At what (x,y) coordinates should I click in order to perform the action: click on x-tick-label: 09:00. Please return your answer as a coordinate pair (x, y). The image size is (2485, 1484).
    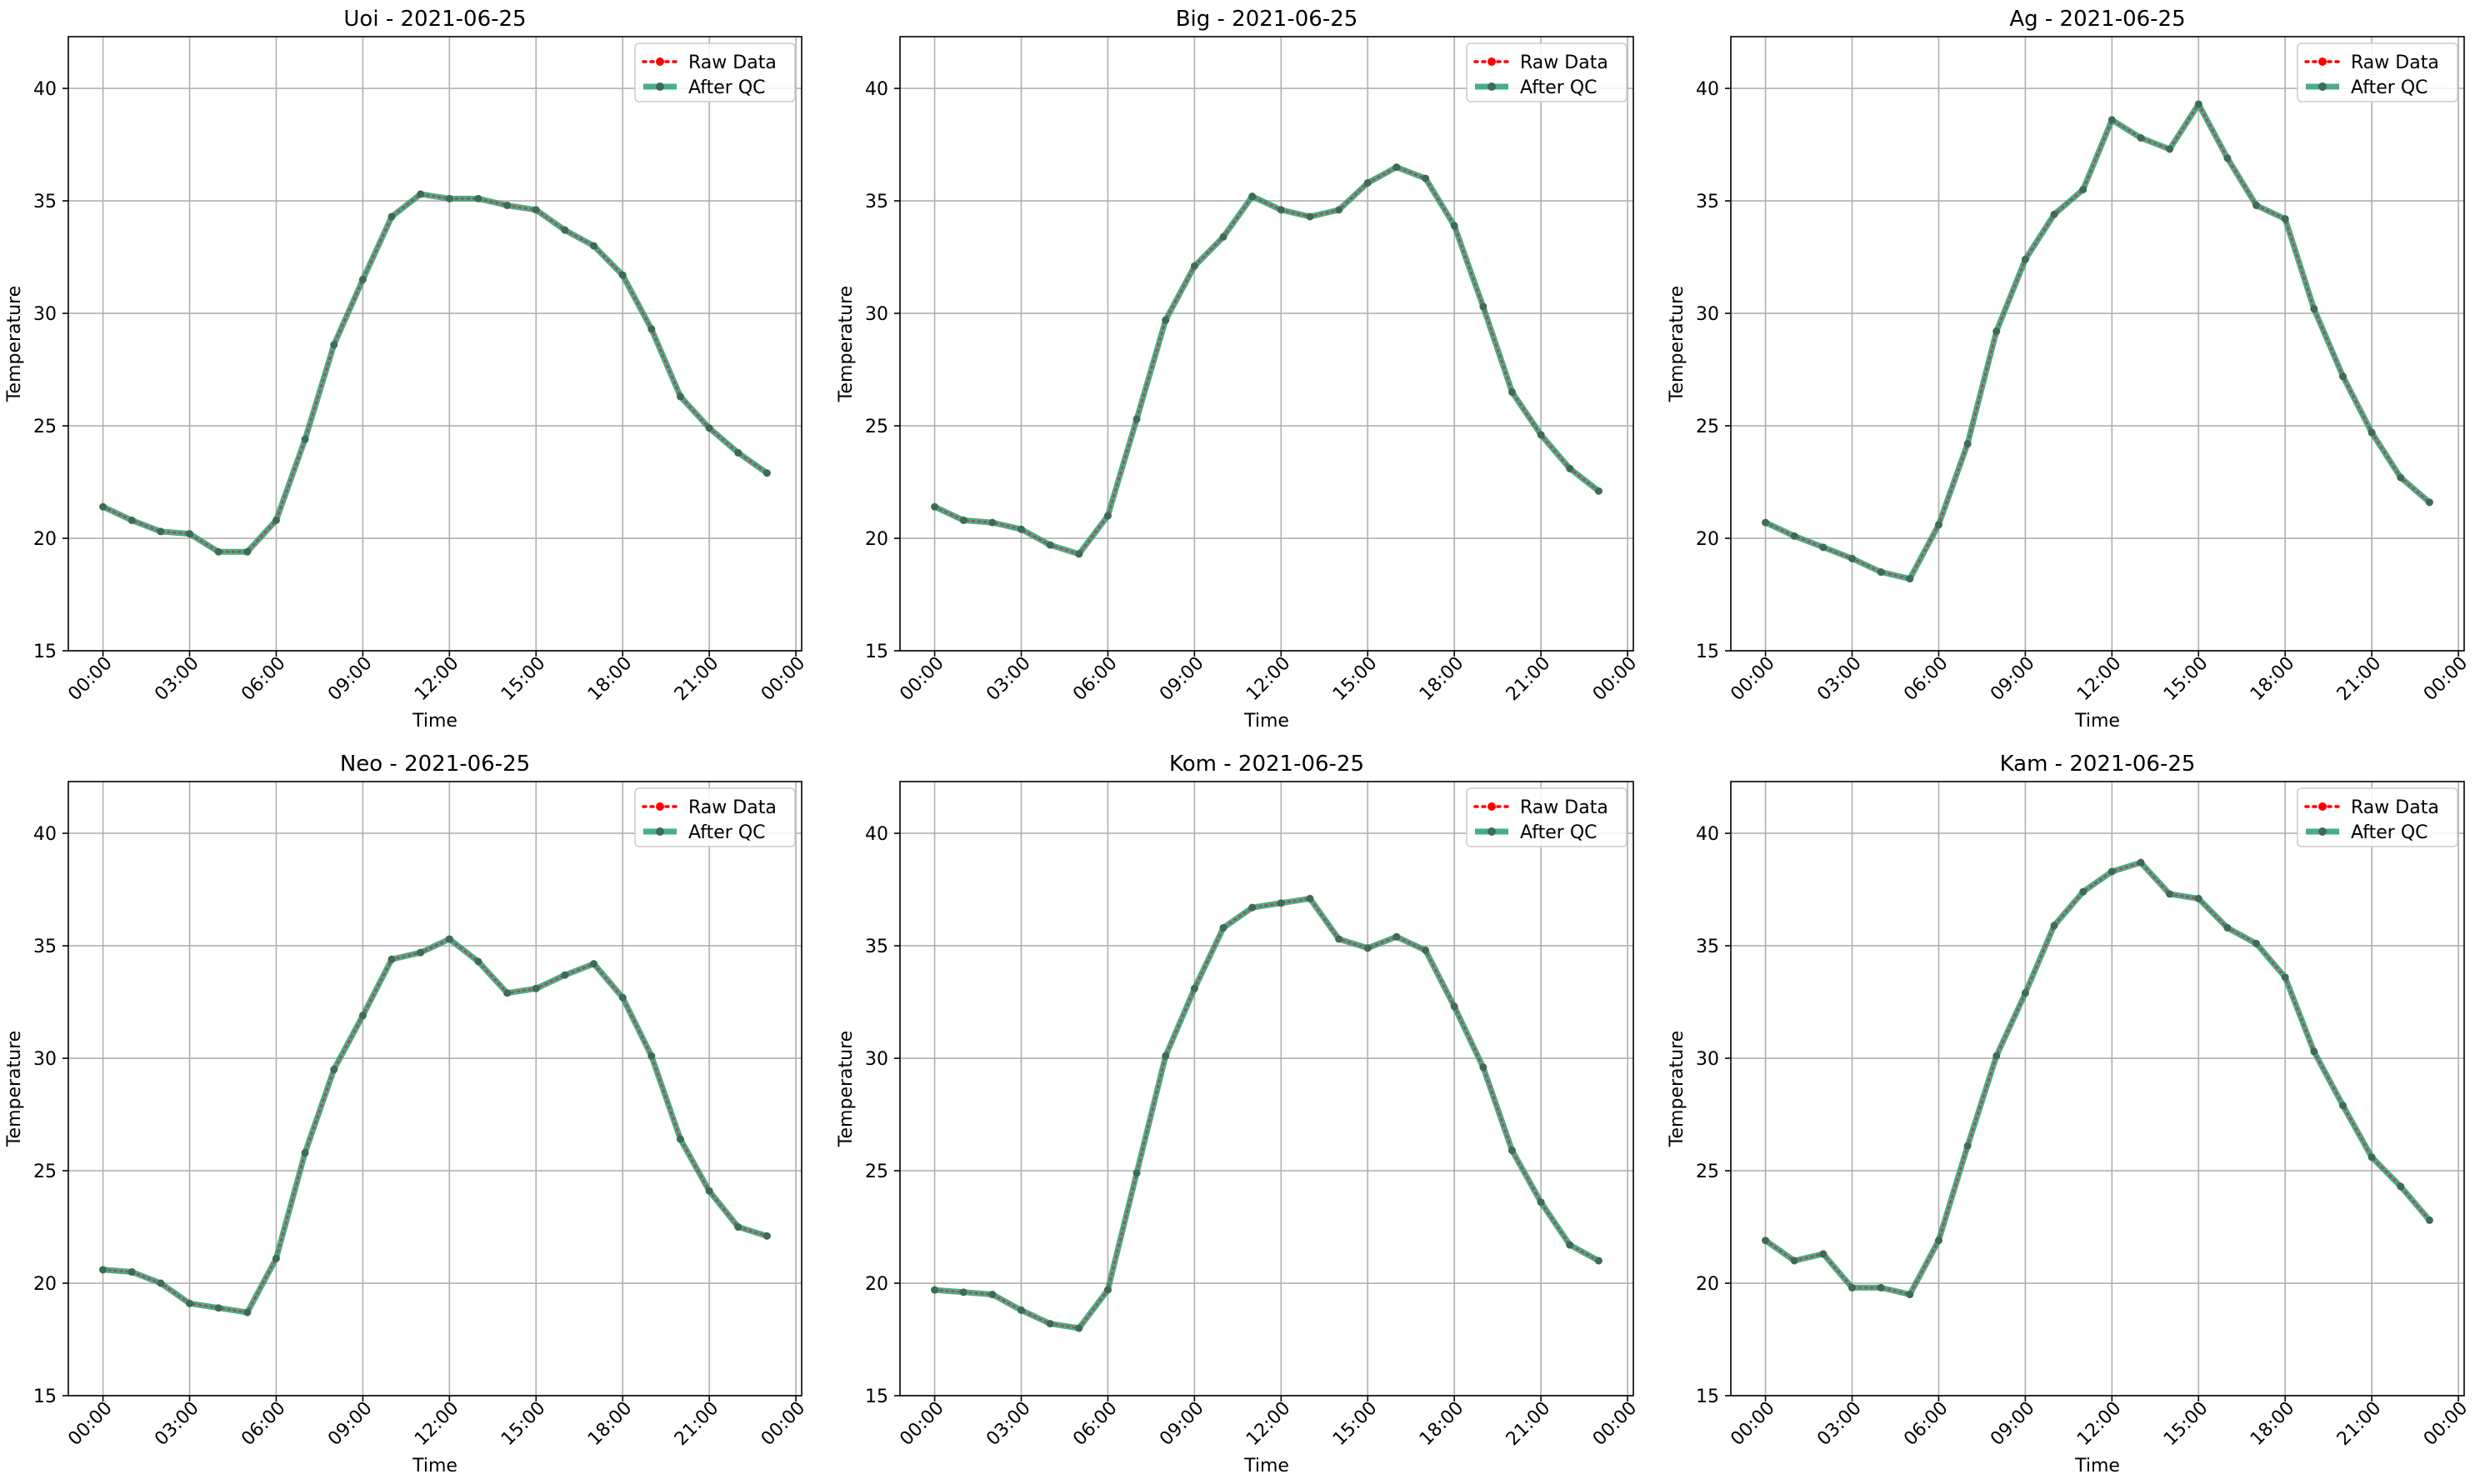
    Looking at the image, I should click on (1182, 679).